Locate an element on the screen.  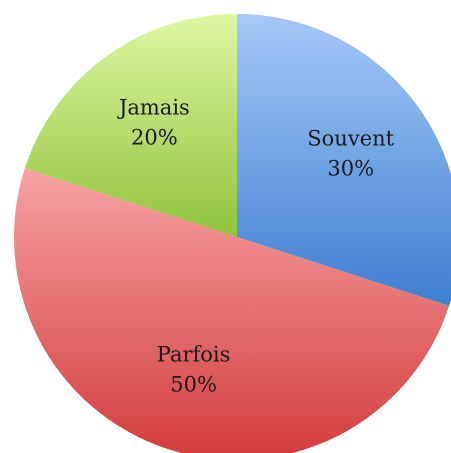
slice-label-souvent: Souvent is located at coordinates (350, 138).